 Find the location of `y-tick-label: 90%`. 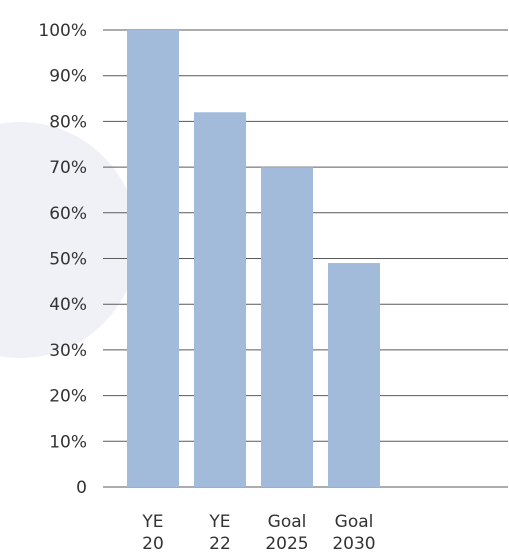

y-tick-label: 90% is located at coordinates (68, 77).